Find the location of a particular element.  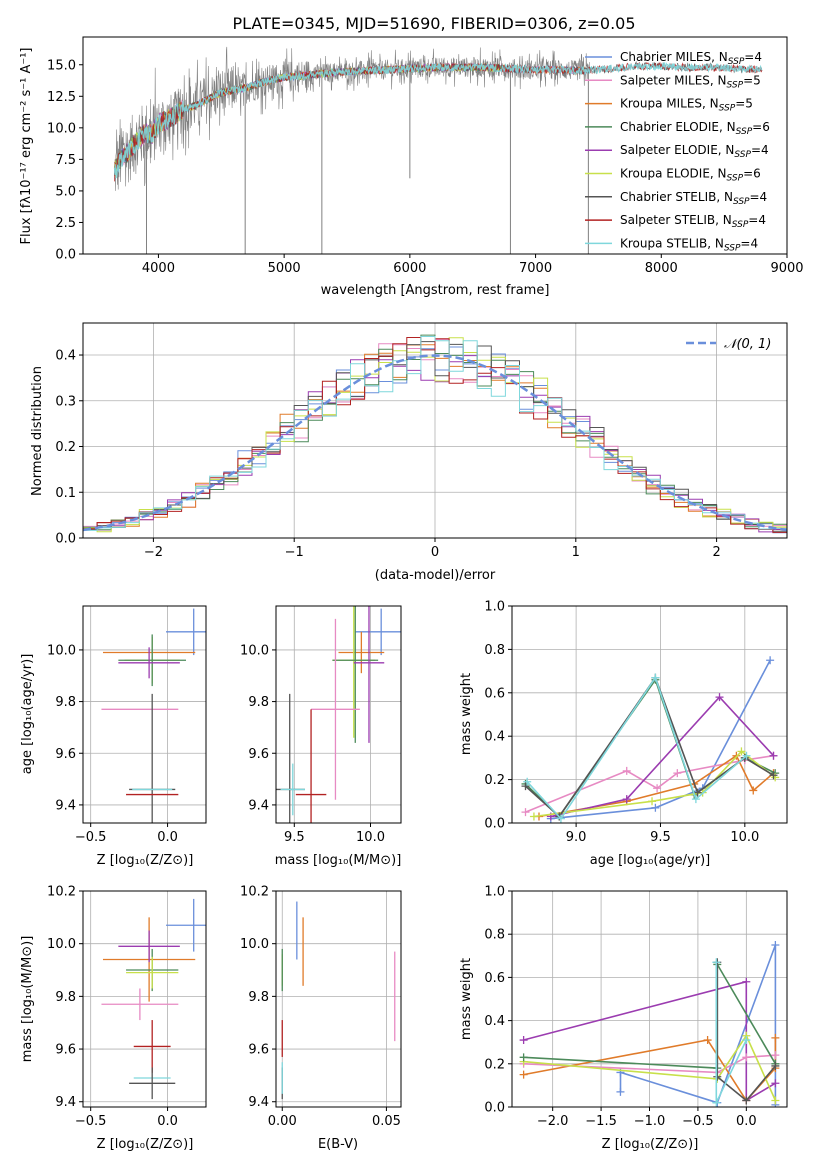

mass-vs-Z-y-ticks: 9.4 9.6 9.8 10.0 10.2 is located at coordinates (65, 997).